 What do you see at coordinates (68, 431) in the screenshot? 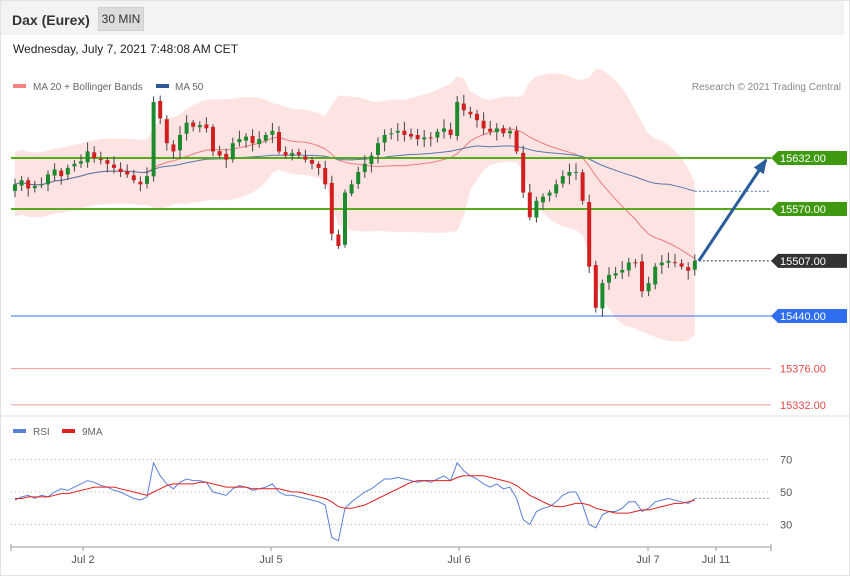
I see `rsi-ma-legend-swatch` at bounding box center [68, 431].